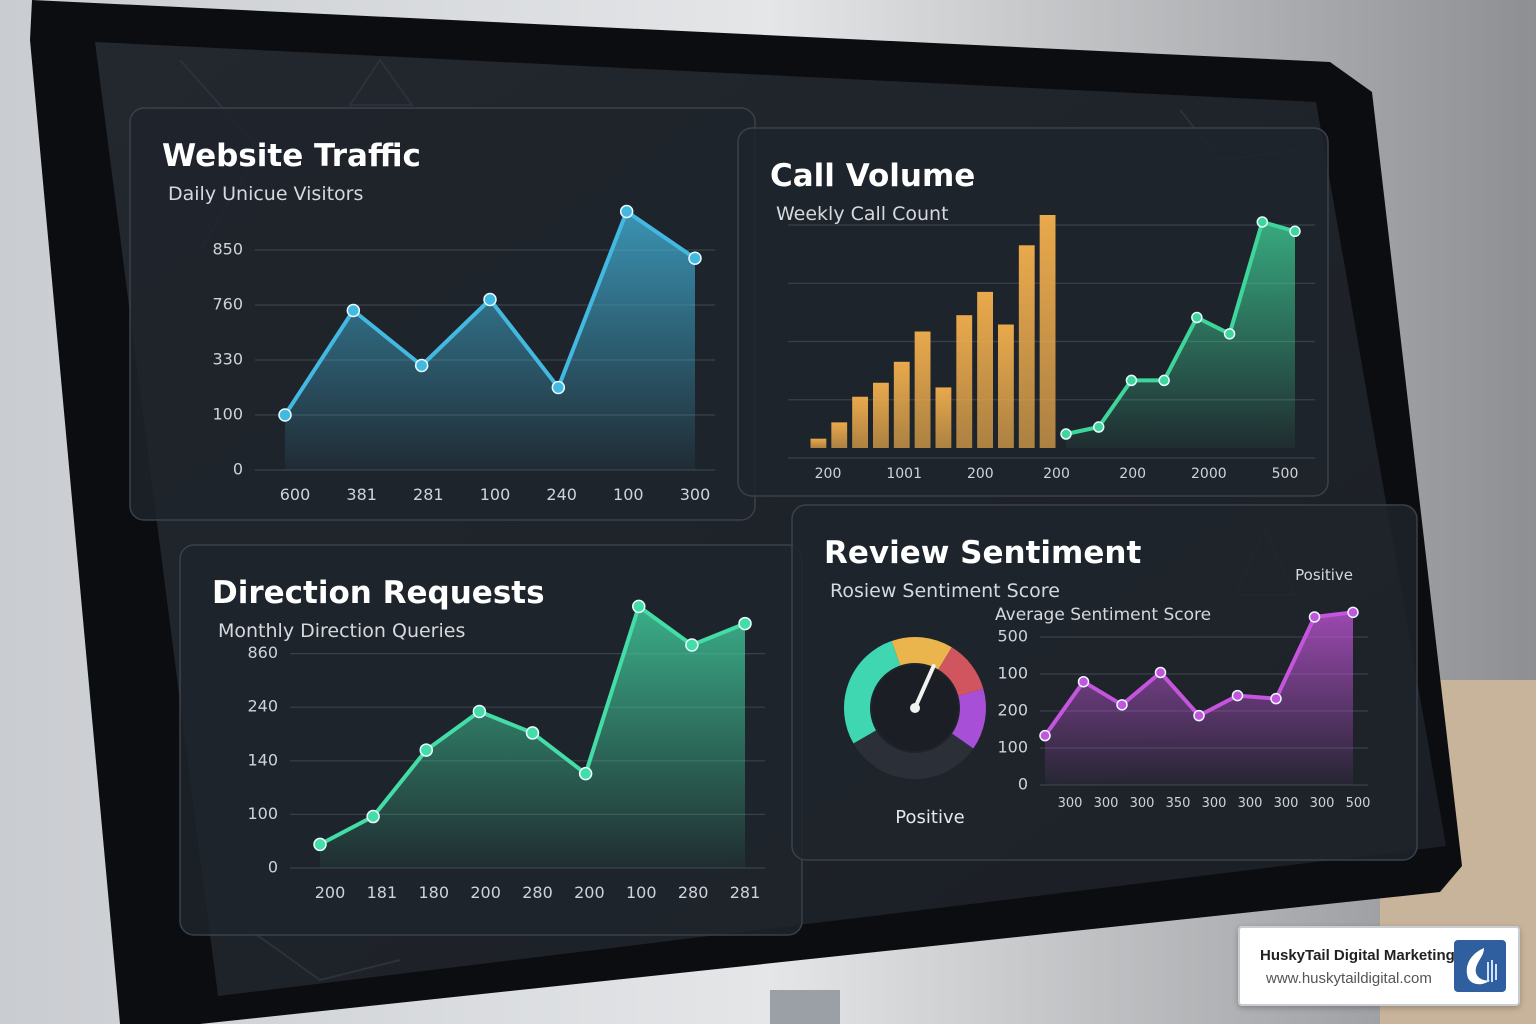  What do you see at coordinates (872, 176) in the screenshot?
I see `panel-title: Call Volume` at bounding box center [872, 176].